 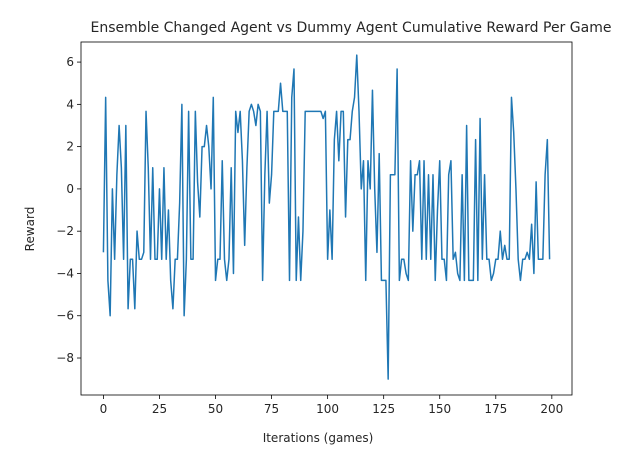 I want to click on y-tick-label: 4, so click(x=70, y=104).